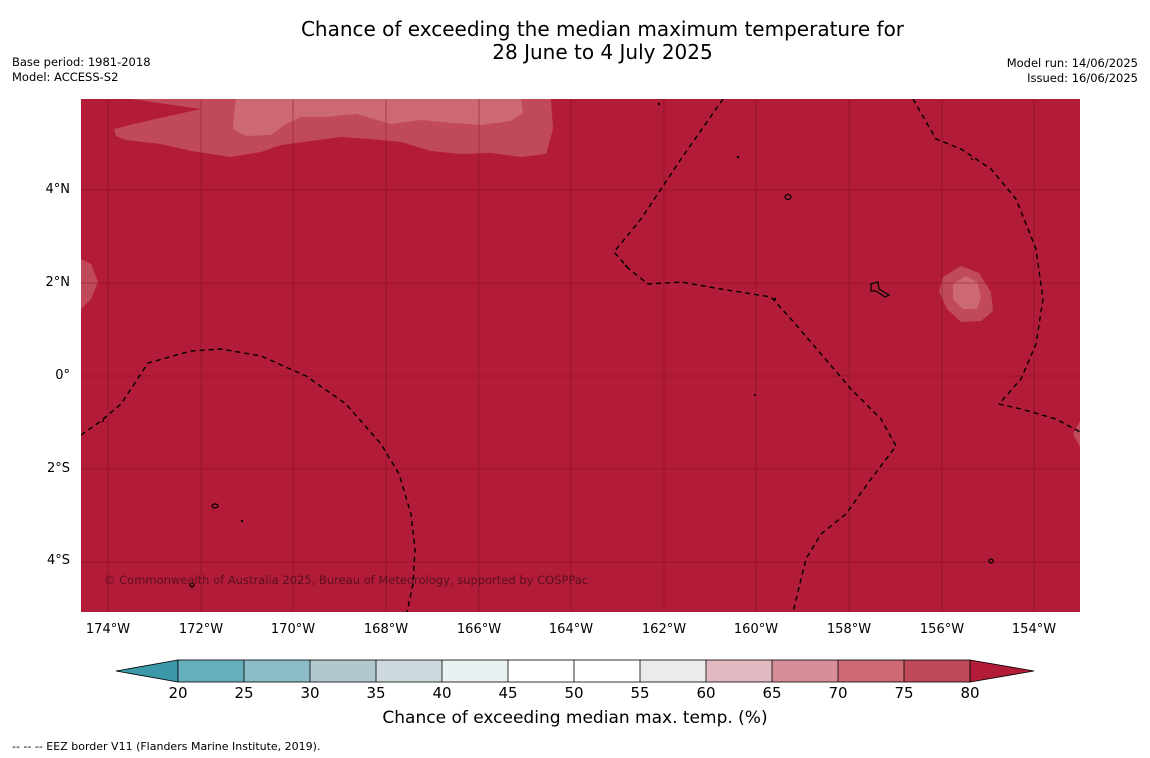 The height and width of the screenshot is (758, 1150). What do you see at coordinates (108, 629) in the screenshot?
I see `lon-label-174w: 174°W` at bounding box center [108, 629].